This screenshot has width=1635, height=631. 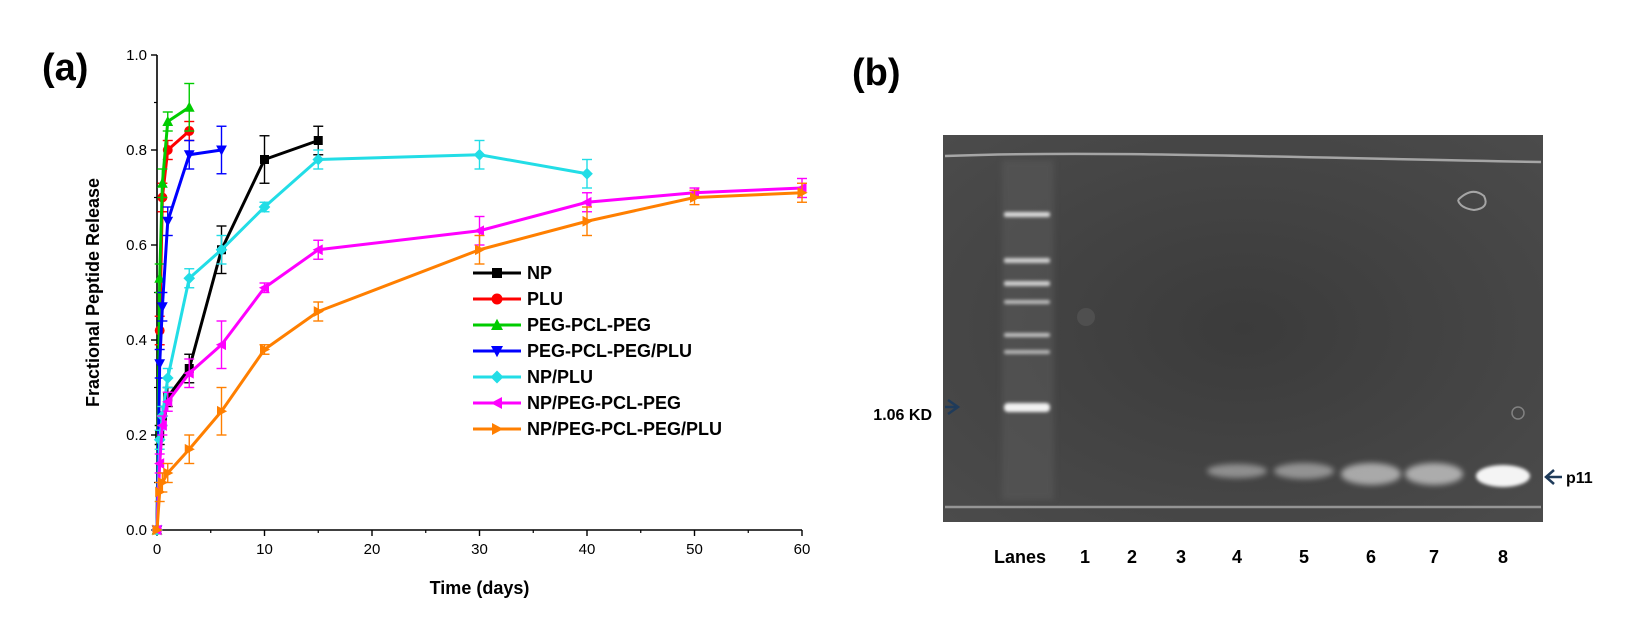 I want to click on y-tick-label: 0.2, so click(x=136, y=435).